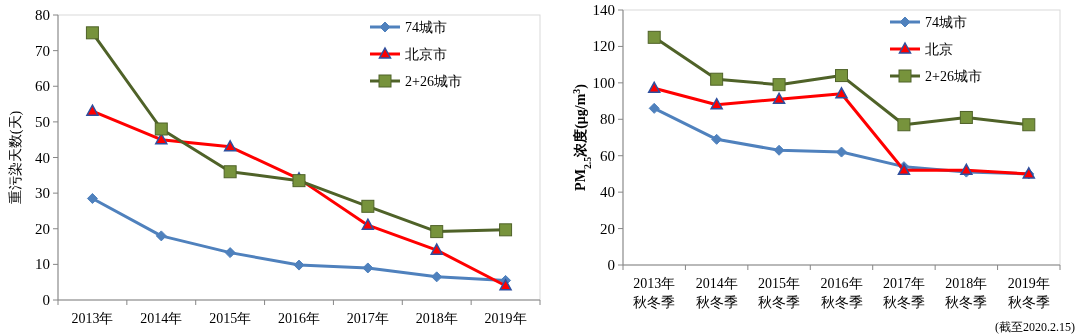 The image size is (1080, 336). Describe the element at coordinates (1035, 327) in the screenshot. I see `text: (截至2020.2.15)` at that location.